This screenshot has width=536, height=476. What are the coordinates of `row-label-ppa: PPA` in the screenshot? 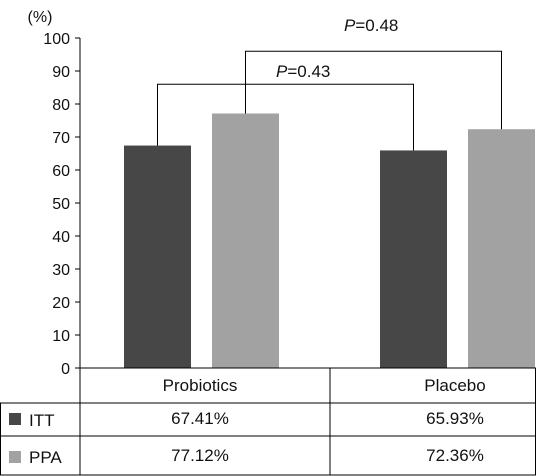 It's located at (45, 457).